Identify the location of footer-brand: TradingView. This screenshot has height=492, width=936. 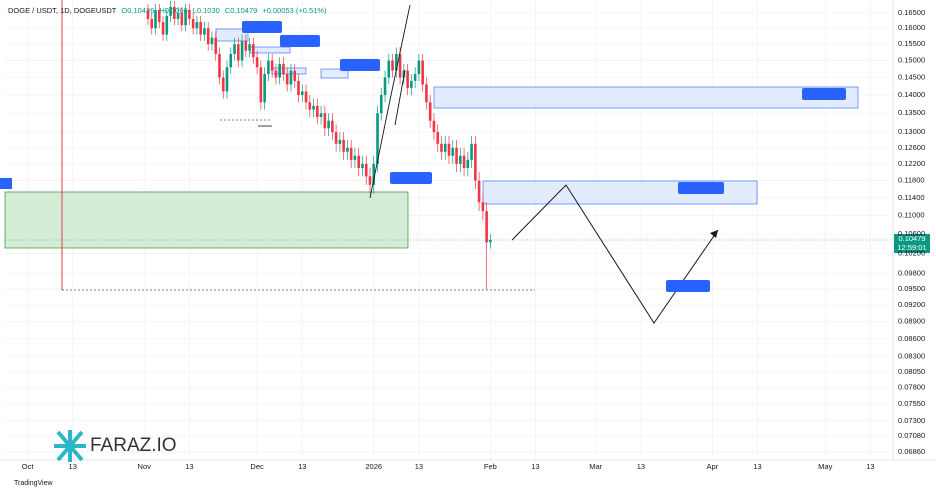
(33, 483).